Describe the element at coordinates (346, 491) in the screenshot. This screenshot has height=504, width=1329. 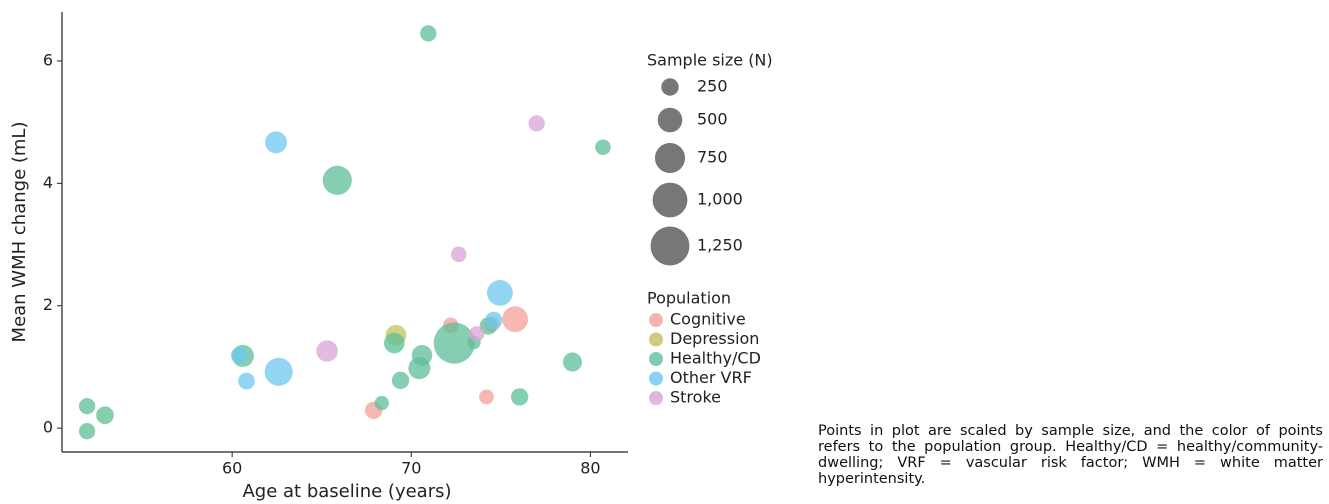
I see `x-axis-label: Age at baseline (years)` at that location.